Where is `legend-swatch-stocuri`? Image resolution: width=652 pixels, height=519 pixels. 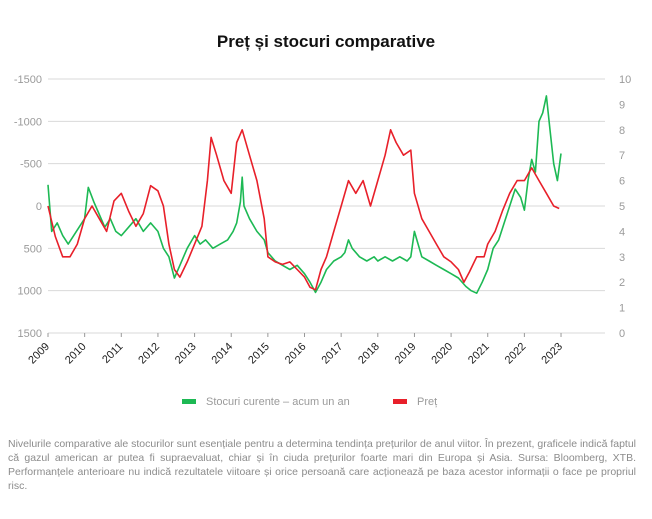
legend-swatch-stocuri is located at coordinates (189, 401).